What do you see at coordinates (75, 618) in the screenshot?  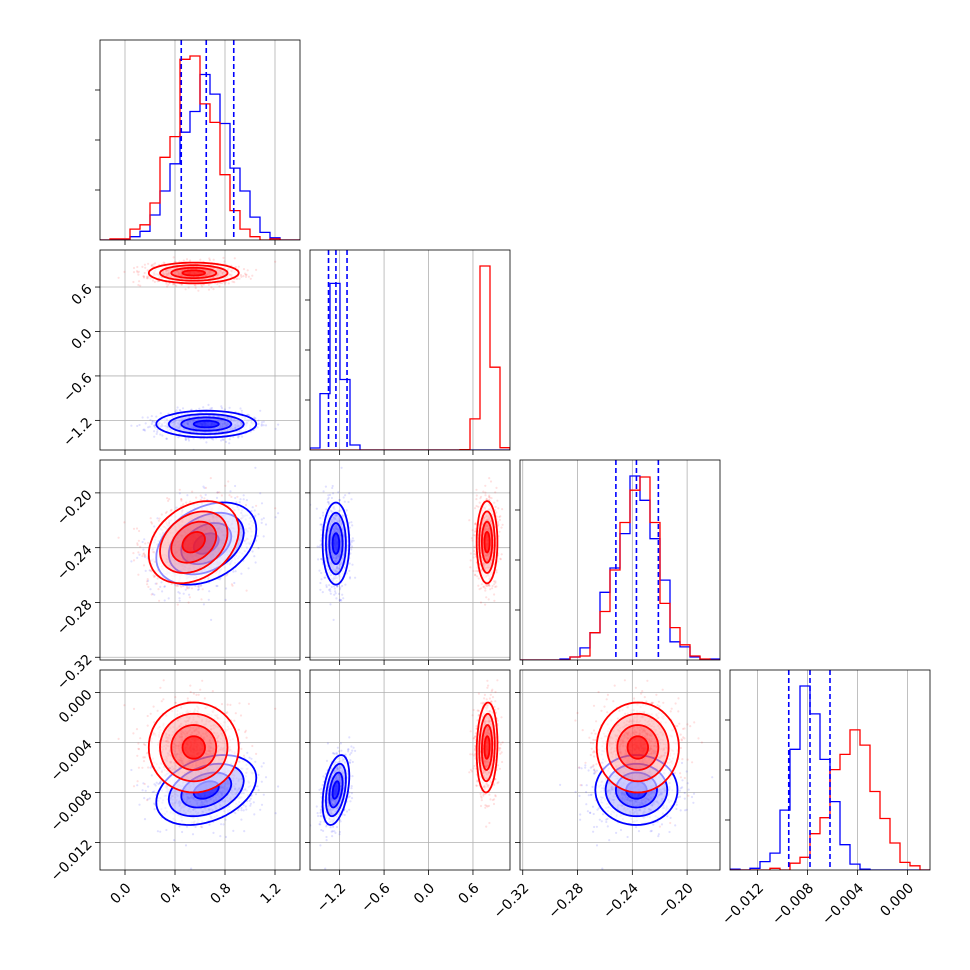 I see `y-tick-label: −0.28` at bounding box center [75, 618].